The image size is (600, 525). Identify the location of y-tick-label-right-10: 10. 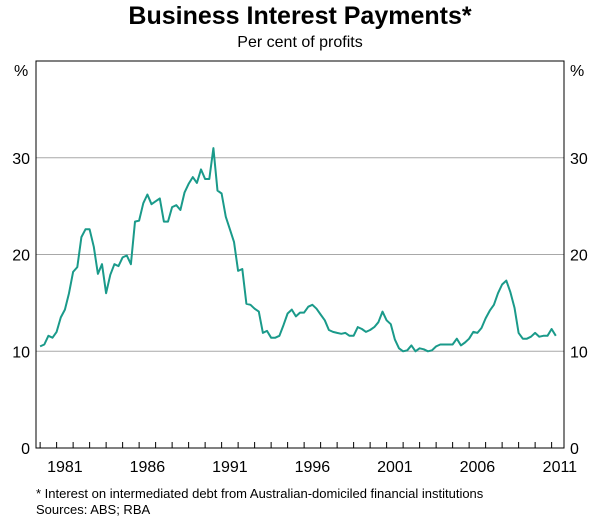
(579, 352).